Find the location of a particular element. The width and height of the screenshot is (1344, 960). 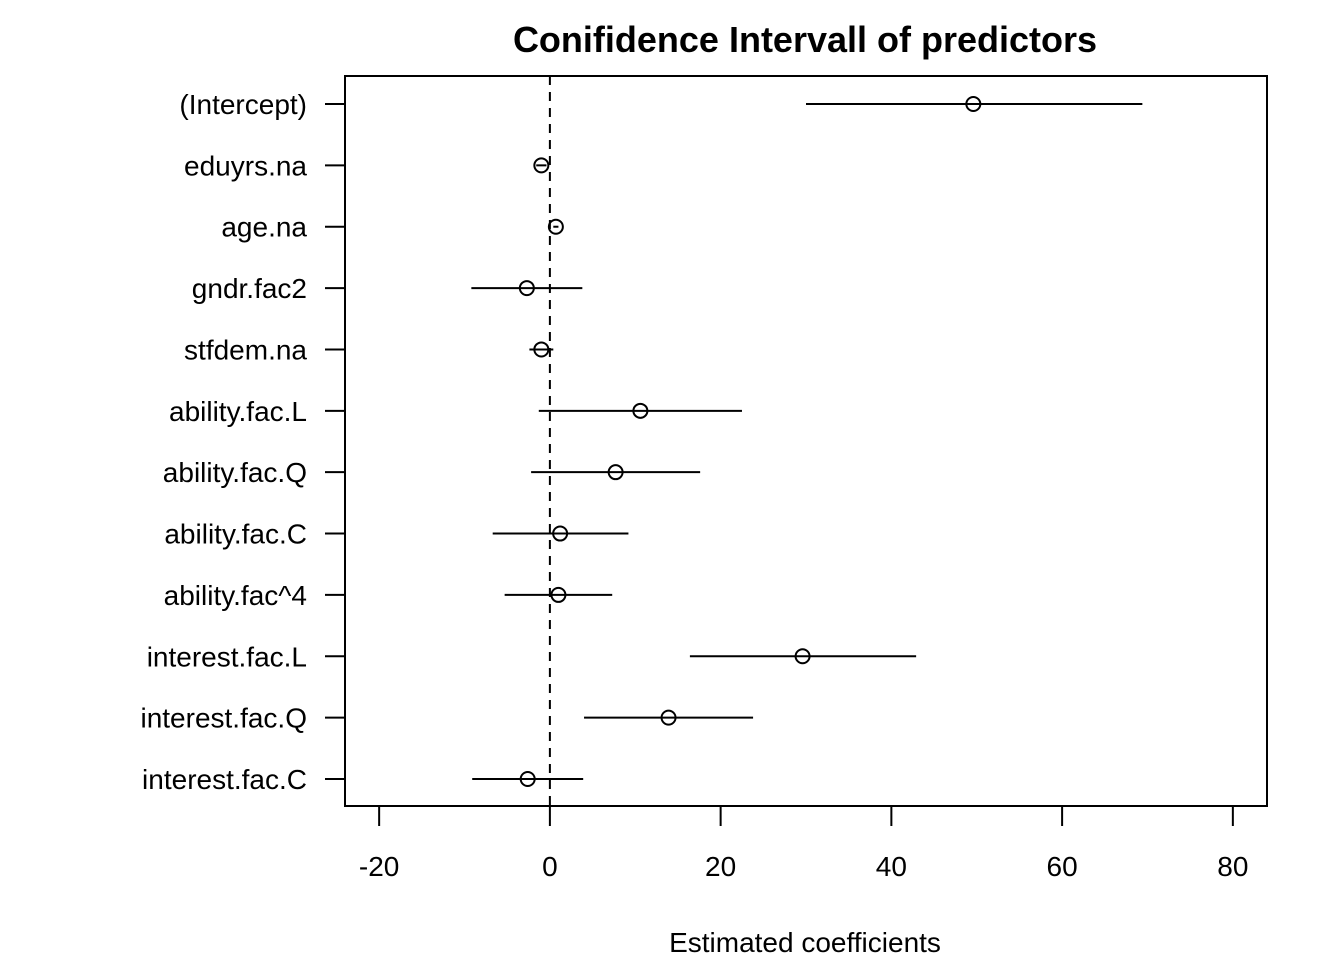

x-axis: -20 0 20 40 60 80 is located at coordinates (803, 843).